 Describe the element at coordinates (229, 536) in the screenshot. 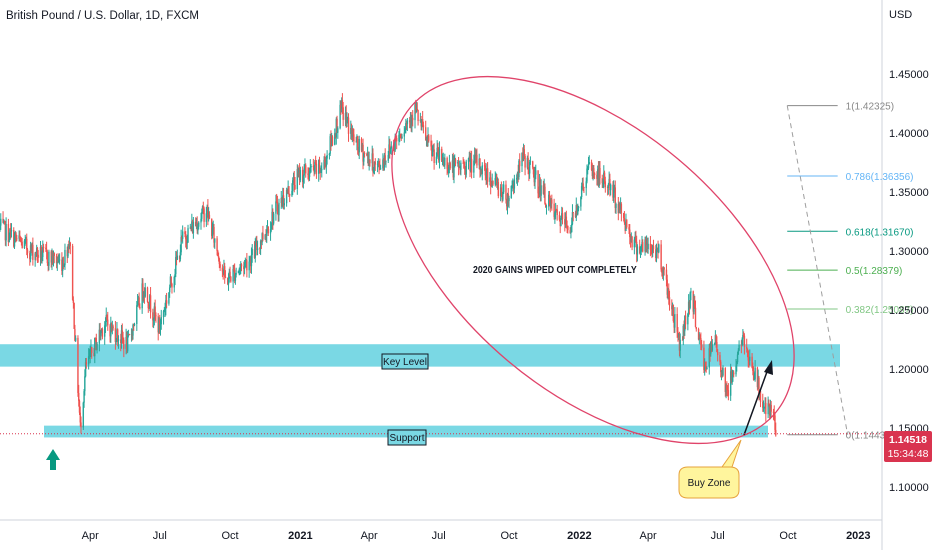

I see `x-tick-label: Oct` at that location.